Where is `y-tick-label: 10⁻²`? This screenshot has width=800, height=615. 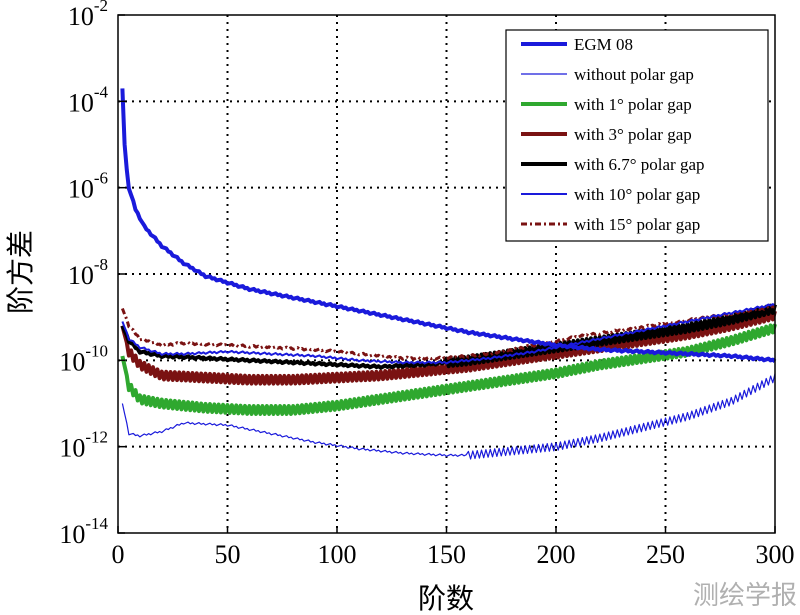
y-tick-label: 10⁻² is located at coordinates (88, 15).